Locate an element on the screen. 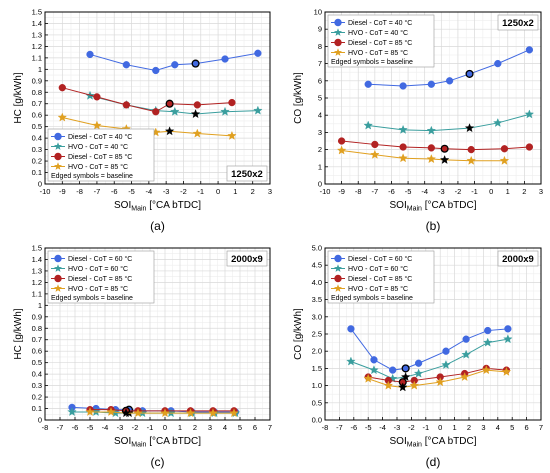  x-tick-label: 3 is located at coordinates (483, 427).